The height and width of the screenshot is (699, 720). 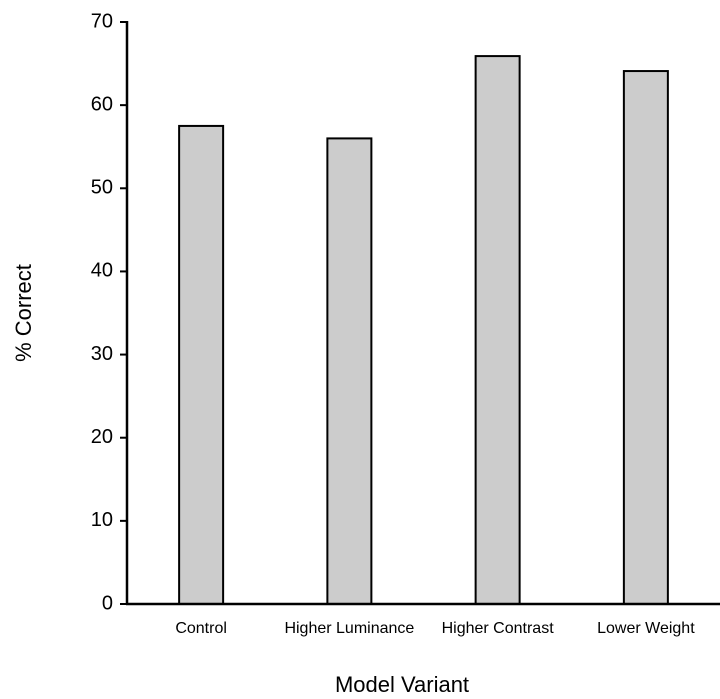 What do you see at coordinates (102, 21) in the screenshot?
I see `y-tick-label: 70` at bounding box center [102, 21].